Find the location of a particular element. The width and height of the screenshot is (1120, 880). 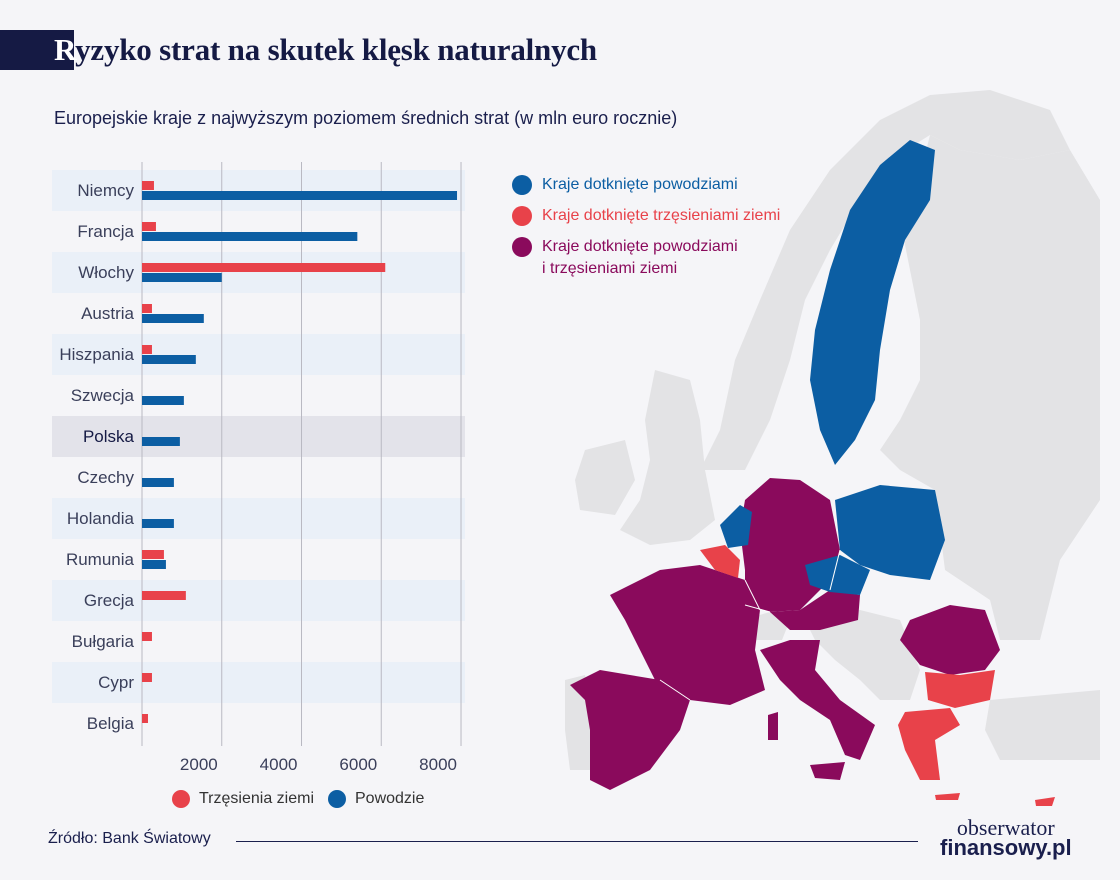

title-rest: yzyko strat na skutek klęsk naturalnych is located at coordinates (336, 49).